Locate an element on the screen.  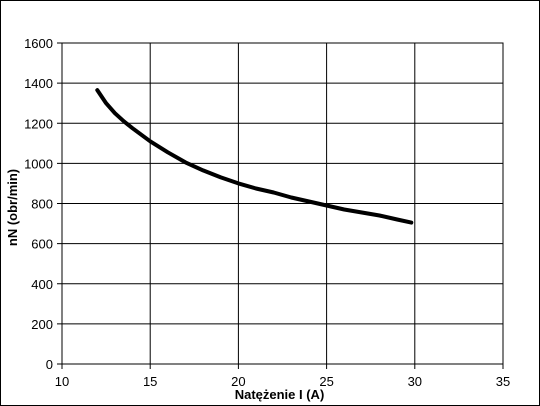
x-axis-label: Natężenie I (A) is located at coordinates (280, 394).